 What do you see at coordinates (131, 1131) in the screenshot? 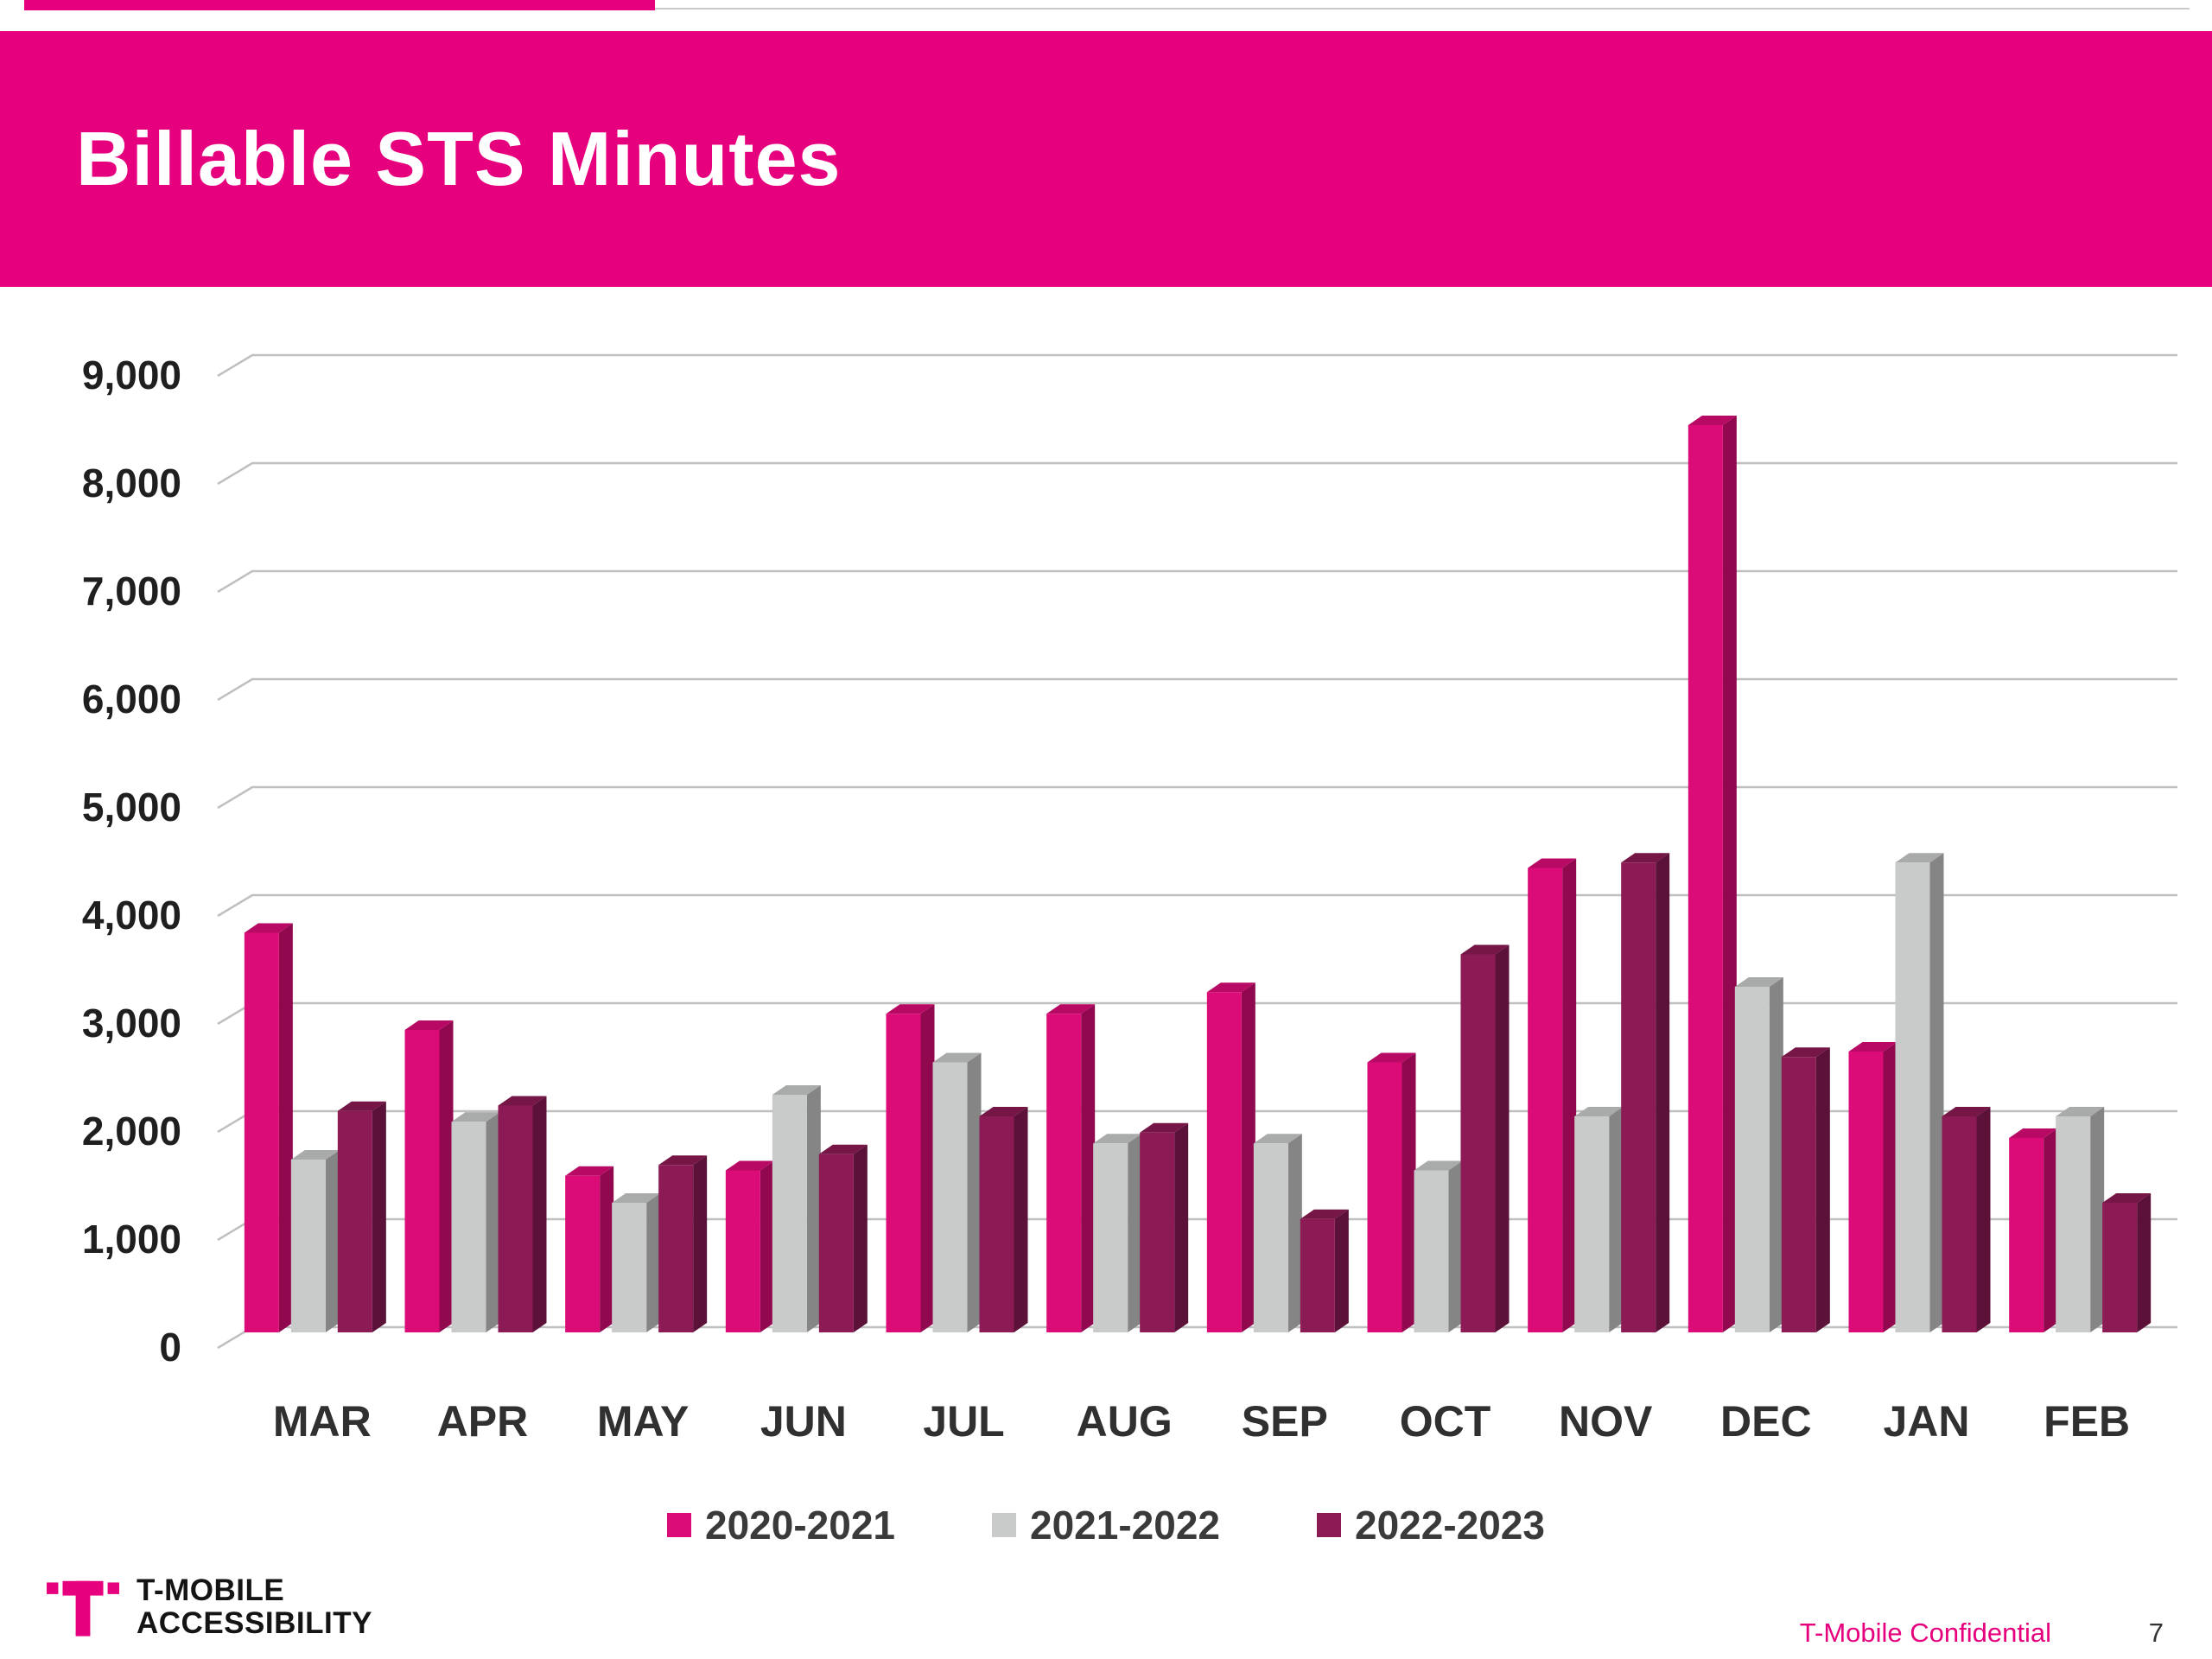
I see `svg-text: 2,000` at bounding box center [131, 1131].